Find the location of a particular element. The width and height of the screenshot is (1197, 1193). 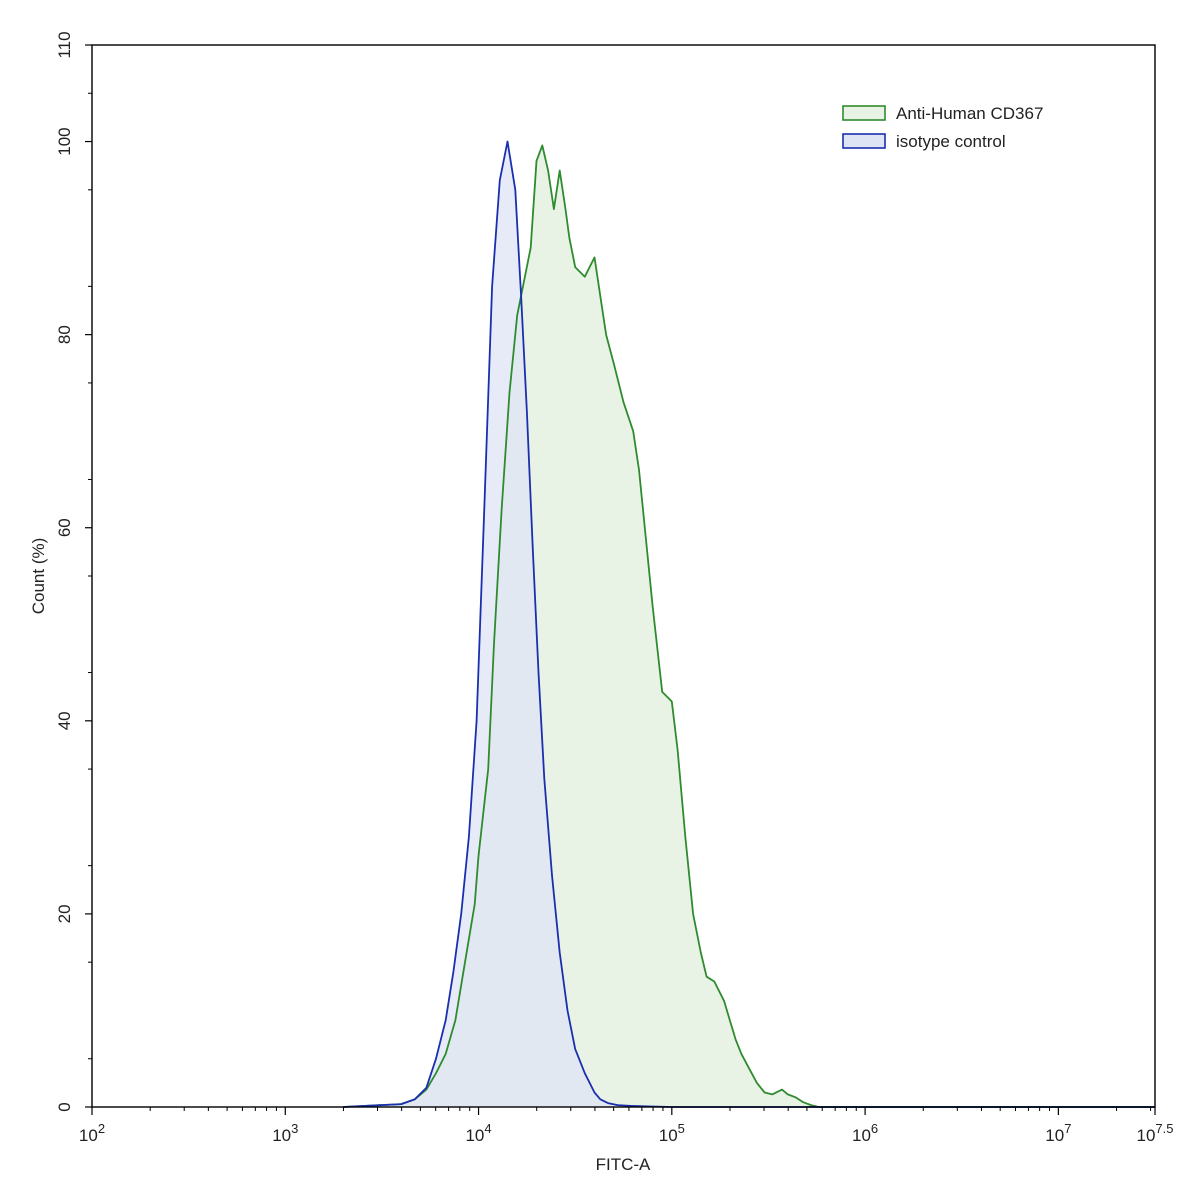

y-tick-label-0: 0 is located at coordinates (64, 1106).